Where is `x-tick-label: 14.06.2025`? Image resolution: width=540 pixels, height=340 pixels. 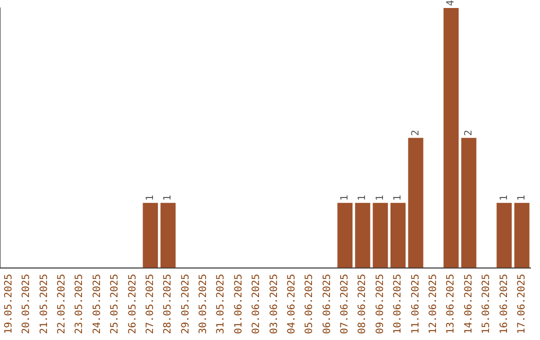
x-tick-label: 14.06.2025 is located at coordinates (468, 304).